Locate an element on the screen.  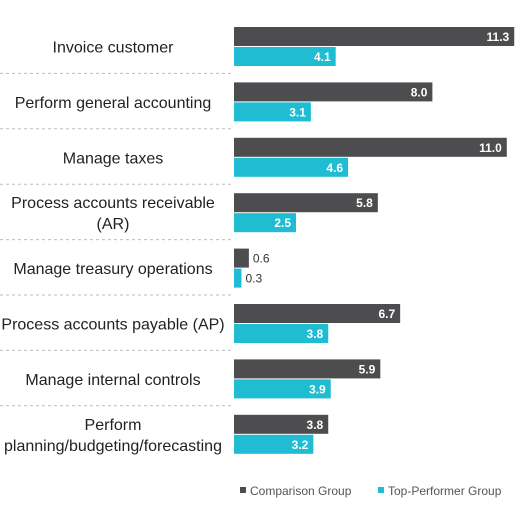
bar-top-performer-group-manage-treasury-operations is located at coordinates (238, 278).